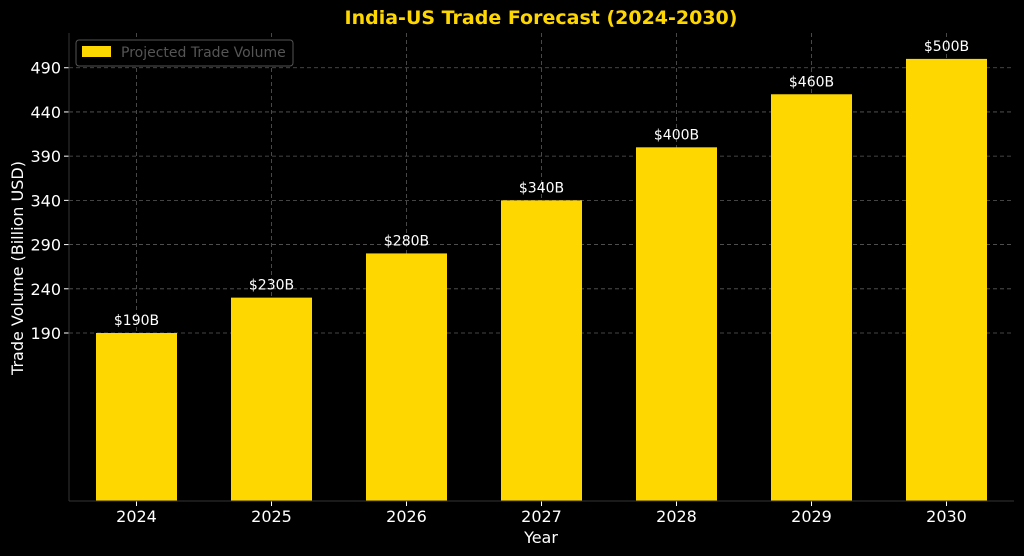  I want to click on y-tick-label: 440, so click(45, 112).